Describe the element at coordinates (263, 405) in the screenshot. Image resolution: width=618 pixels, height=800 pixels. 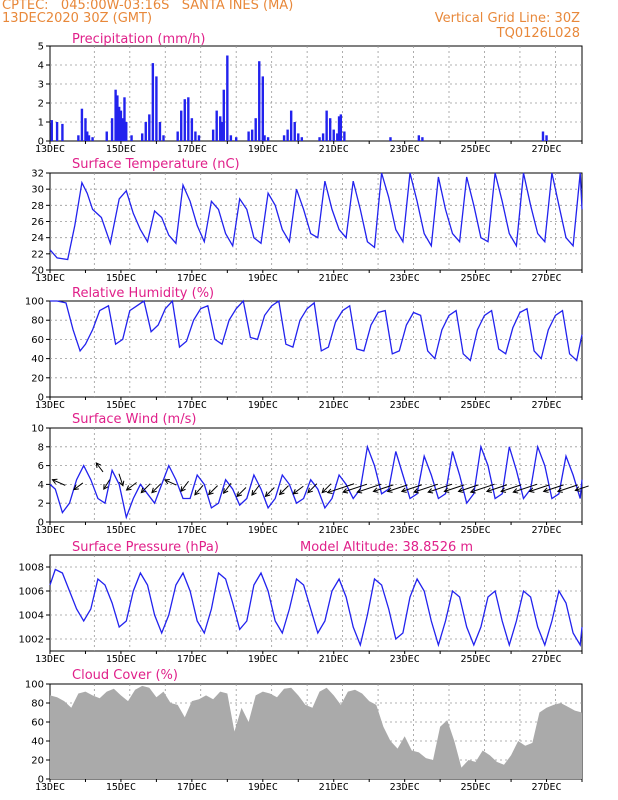
I see `rh-xtick-label: 19DEC` at that location.